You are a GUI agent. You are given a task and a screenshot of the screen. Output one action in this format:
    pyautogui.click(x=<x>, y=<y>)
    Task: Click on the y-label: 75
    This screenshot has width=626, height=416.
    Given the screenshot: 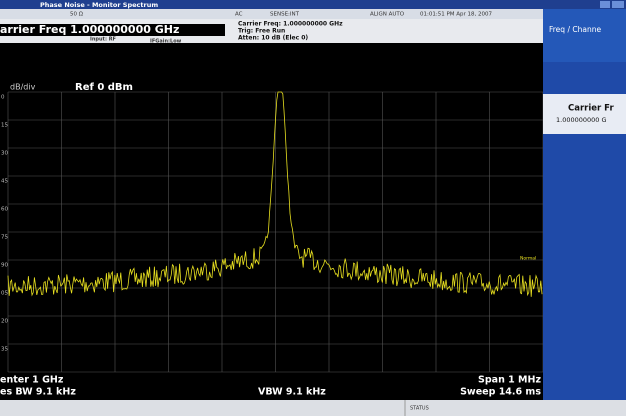 What is the action you would take?
    pyautogui.click(x=4, y=238)
    